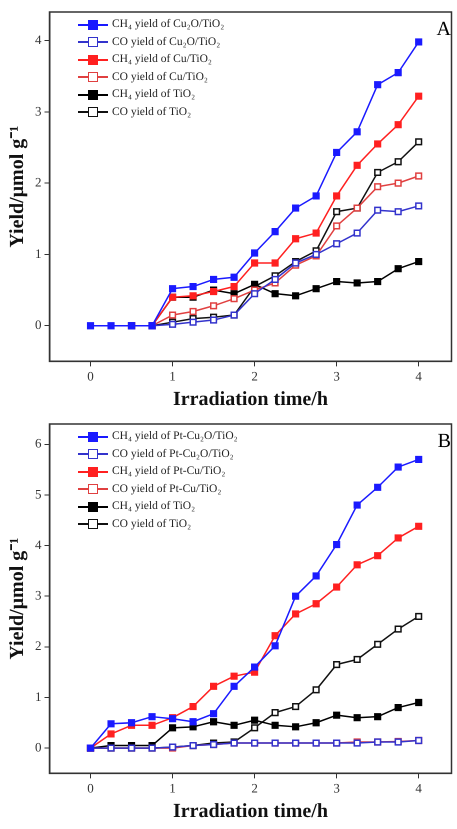 The image size is (457, 829). I want to click on legend-label: CO yield of Pt-Cu₂O/TiO₂, so click(173, 454).